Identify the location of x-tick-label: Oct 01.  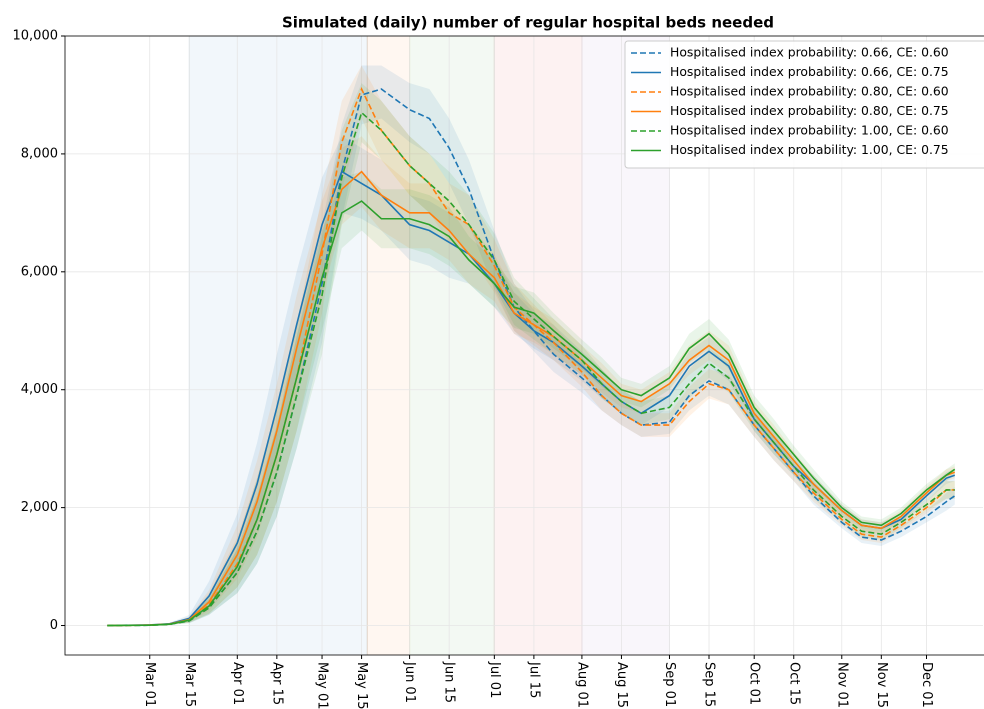
(754, 683).